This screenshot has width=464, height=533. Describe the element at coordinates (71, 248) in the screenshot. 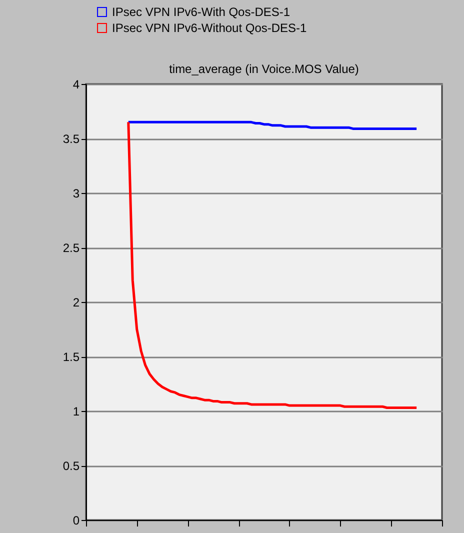

I see `y-tick-label: 2.5` at that location.